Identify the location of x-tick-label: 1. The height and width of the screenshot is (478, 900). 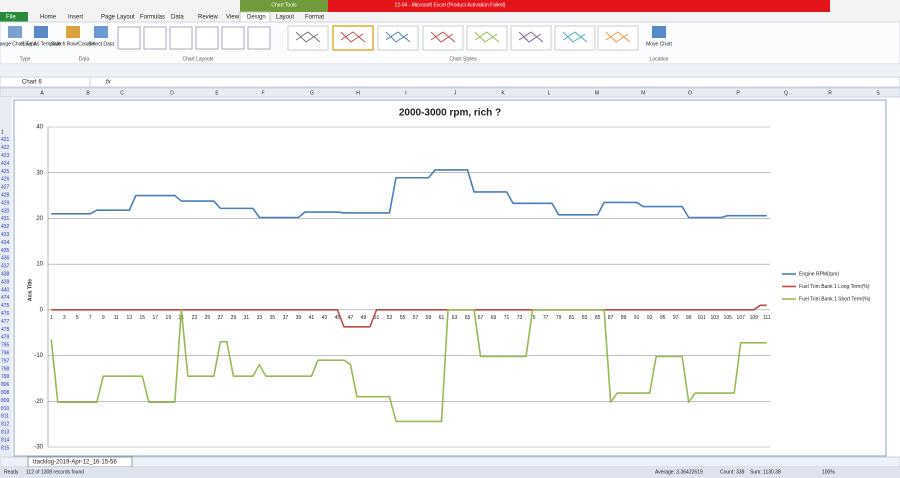
(51, 318).